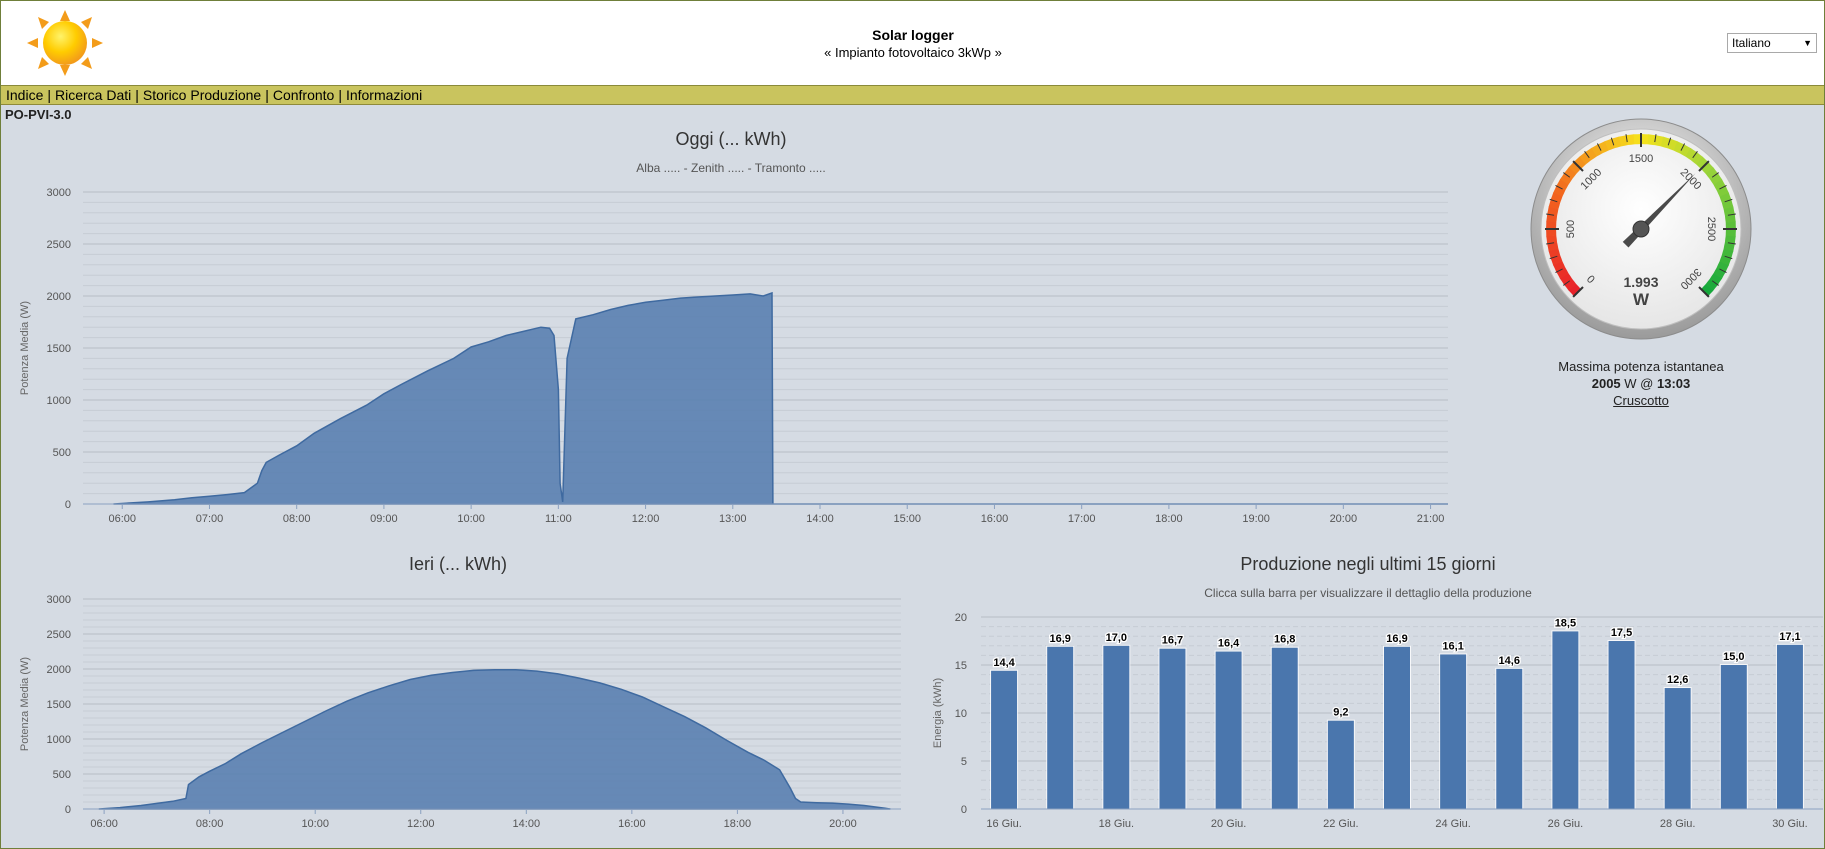  Describe the element at coordinates (938, 713) in the screenshot. I see `y-axis-label: Energia (kWh)` at that location.